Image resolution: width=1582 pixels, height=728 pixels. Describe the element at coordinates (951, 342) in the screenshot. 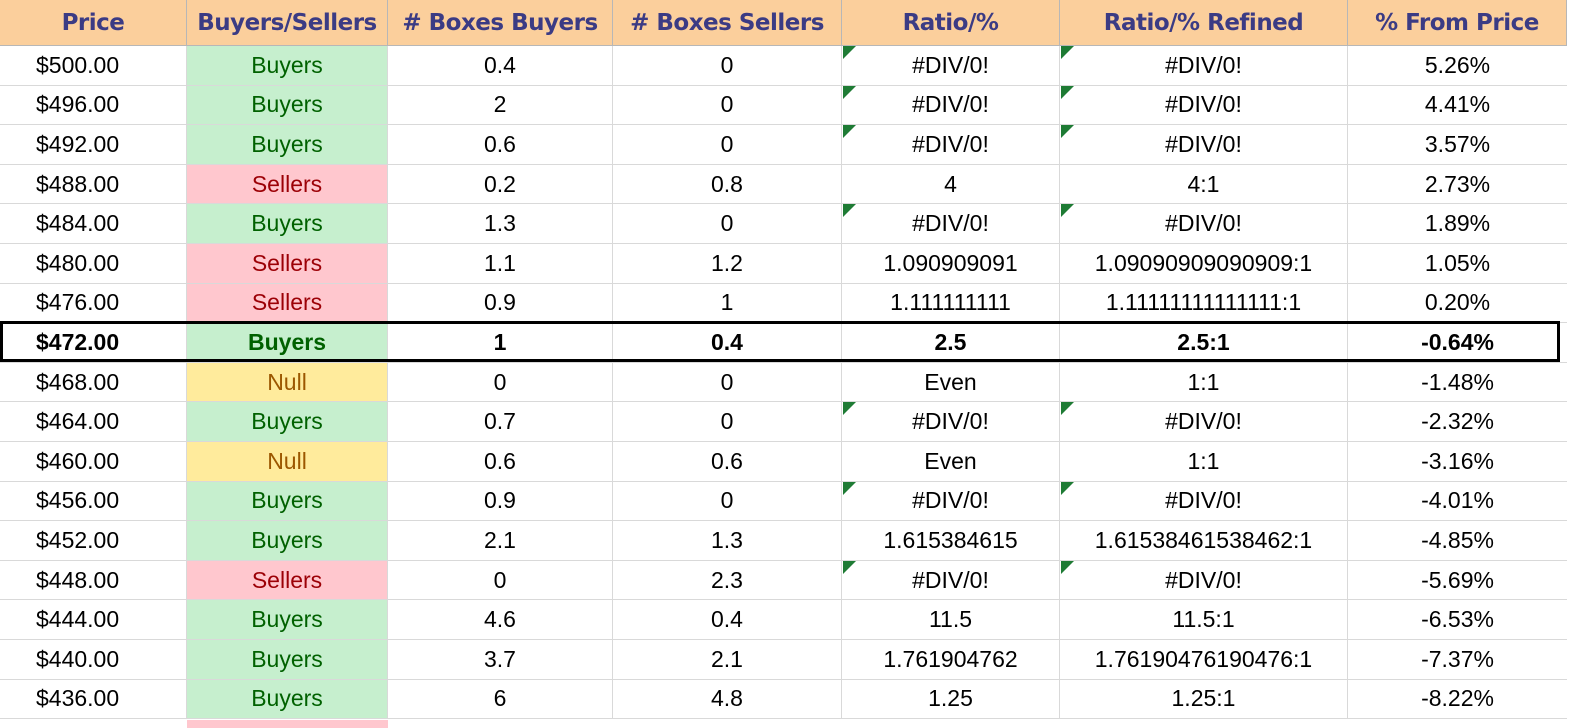

I see `ratio-cell: 2.5` at that location.